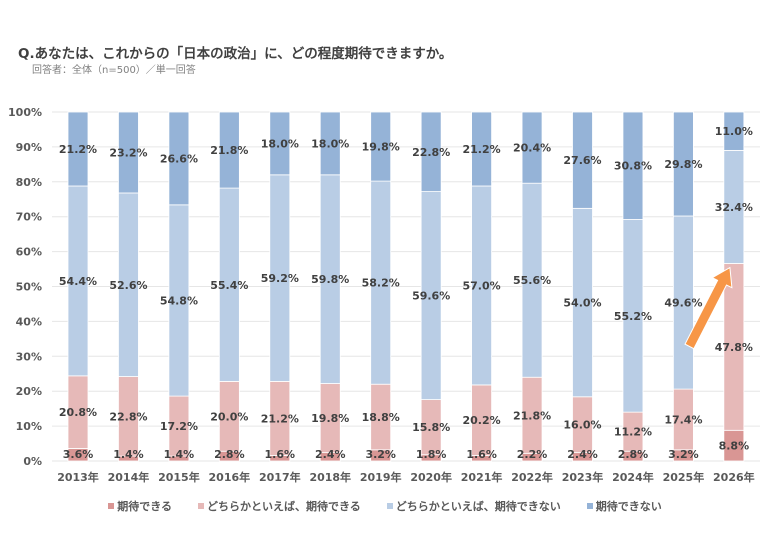 This screenshot has width=770, height=539. What do you see at coordinates (683, 419) in the screenshot?
I see `data-label: 17.4%` at bounding box center [683, 419].